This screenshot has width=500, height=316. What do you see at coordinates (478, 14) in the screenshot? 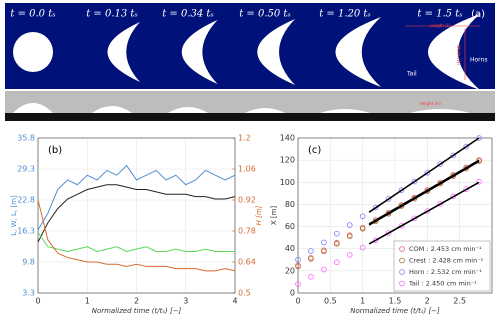
I see `panel-label: (a)` at bounding box center [478, 14].